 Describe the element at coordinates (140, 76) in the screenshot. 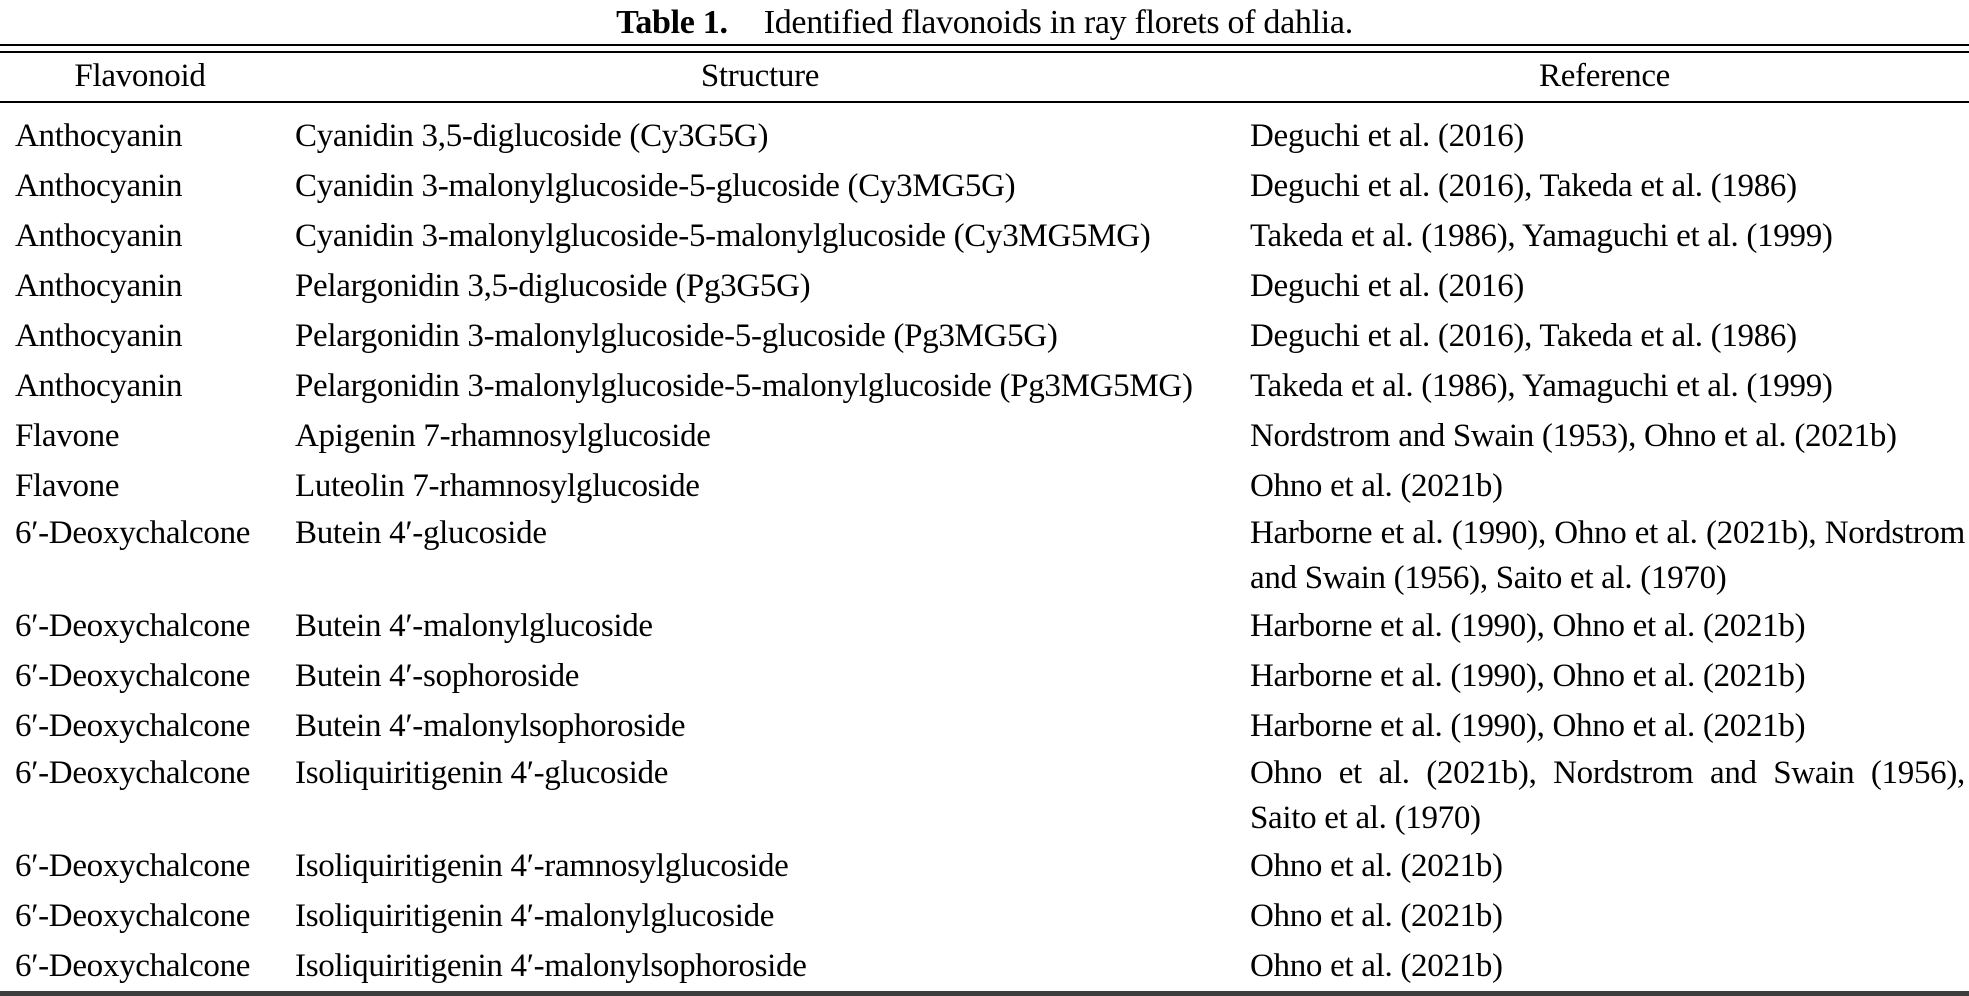

I see `column-header-flavonoid: Flavonoid` at that location.